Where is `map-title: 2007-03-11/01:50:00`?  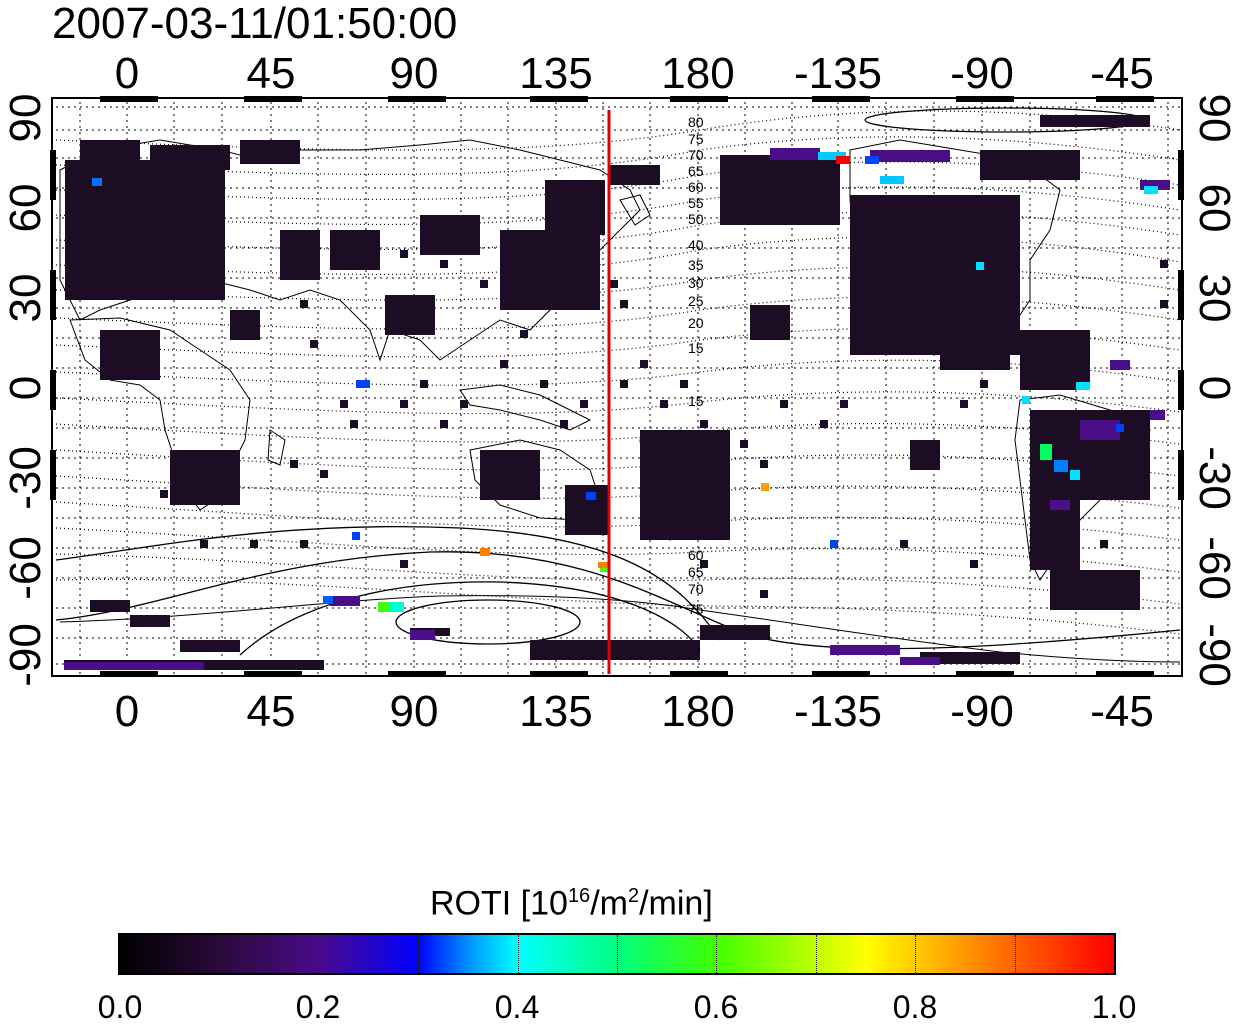
map-title: 2007-03-11/01:50:00 is located at coordinates (255, 24).